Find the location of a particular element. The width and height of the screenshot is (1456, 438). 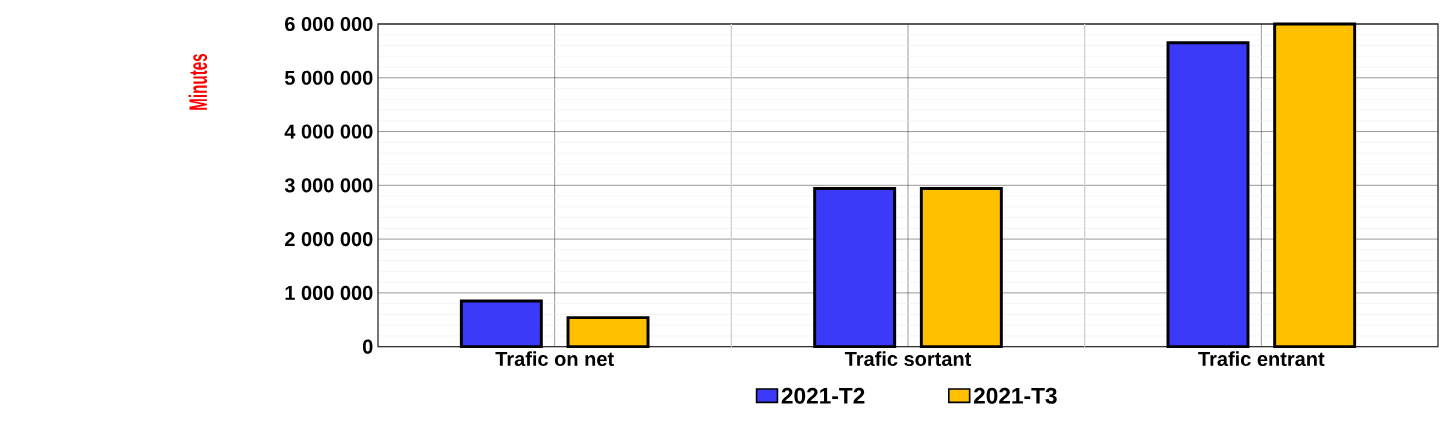

y-tick-label: 4 000 000 is located at coordinates (328, 131).